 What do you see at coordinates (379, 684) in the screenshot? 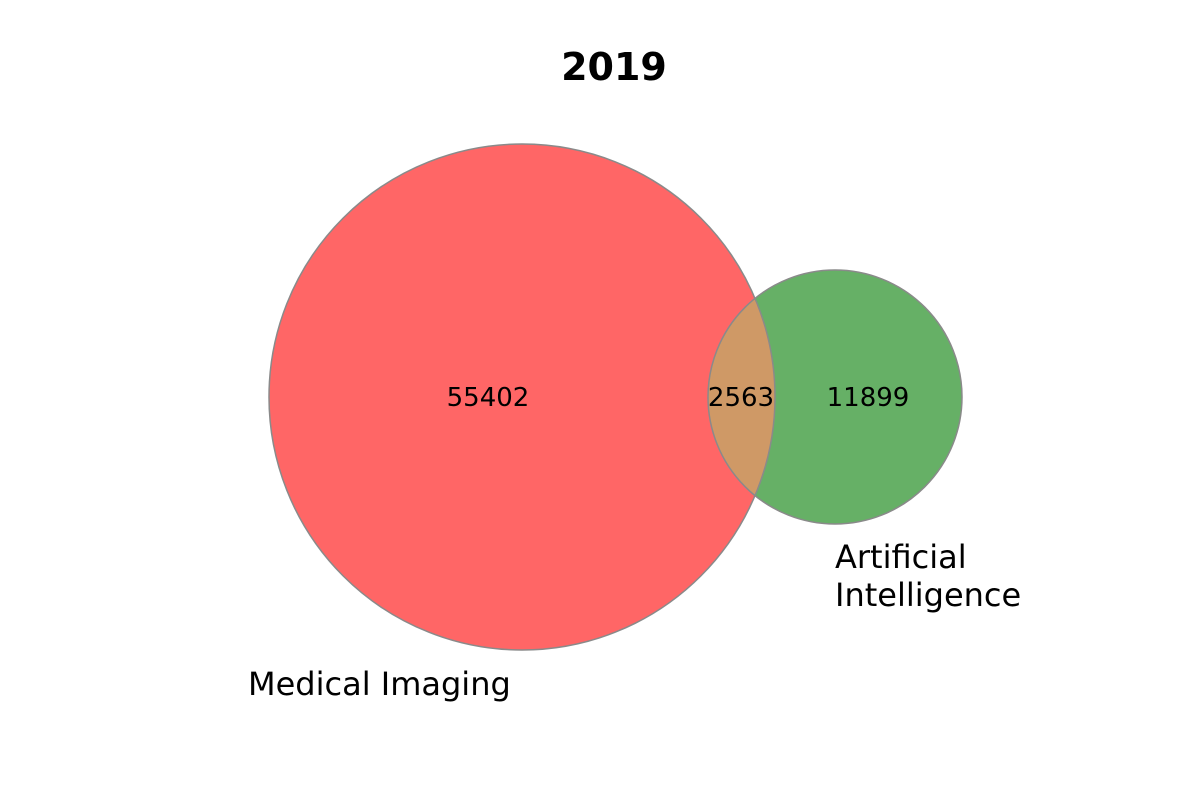
I see `medical-imaging-label: Medical Imaging` at bounding box center [379, 684].